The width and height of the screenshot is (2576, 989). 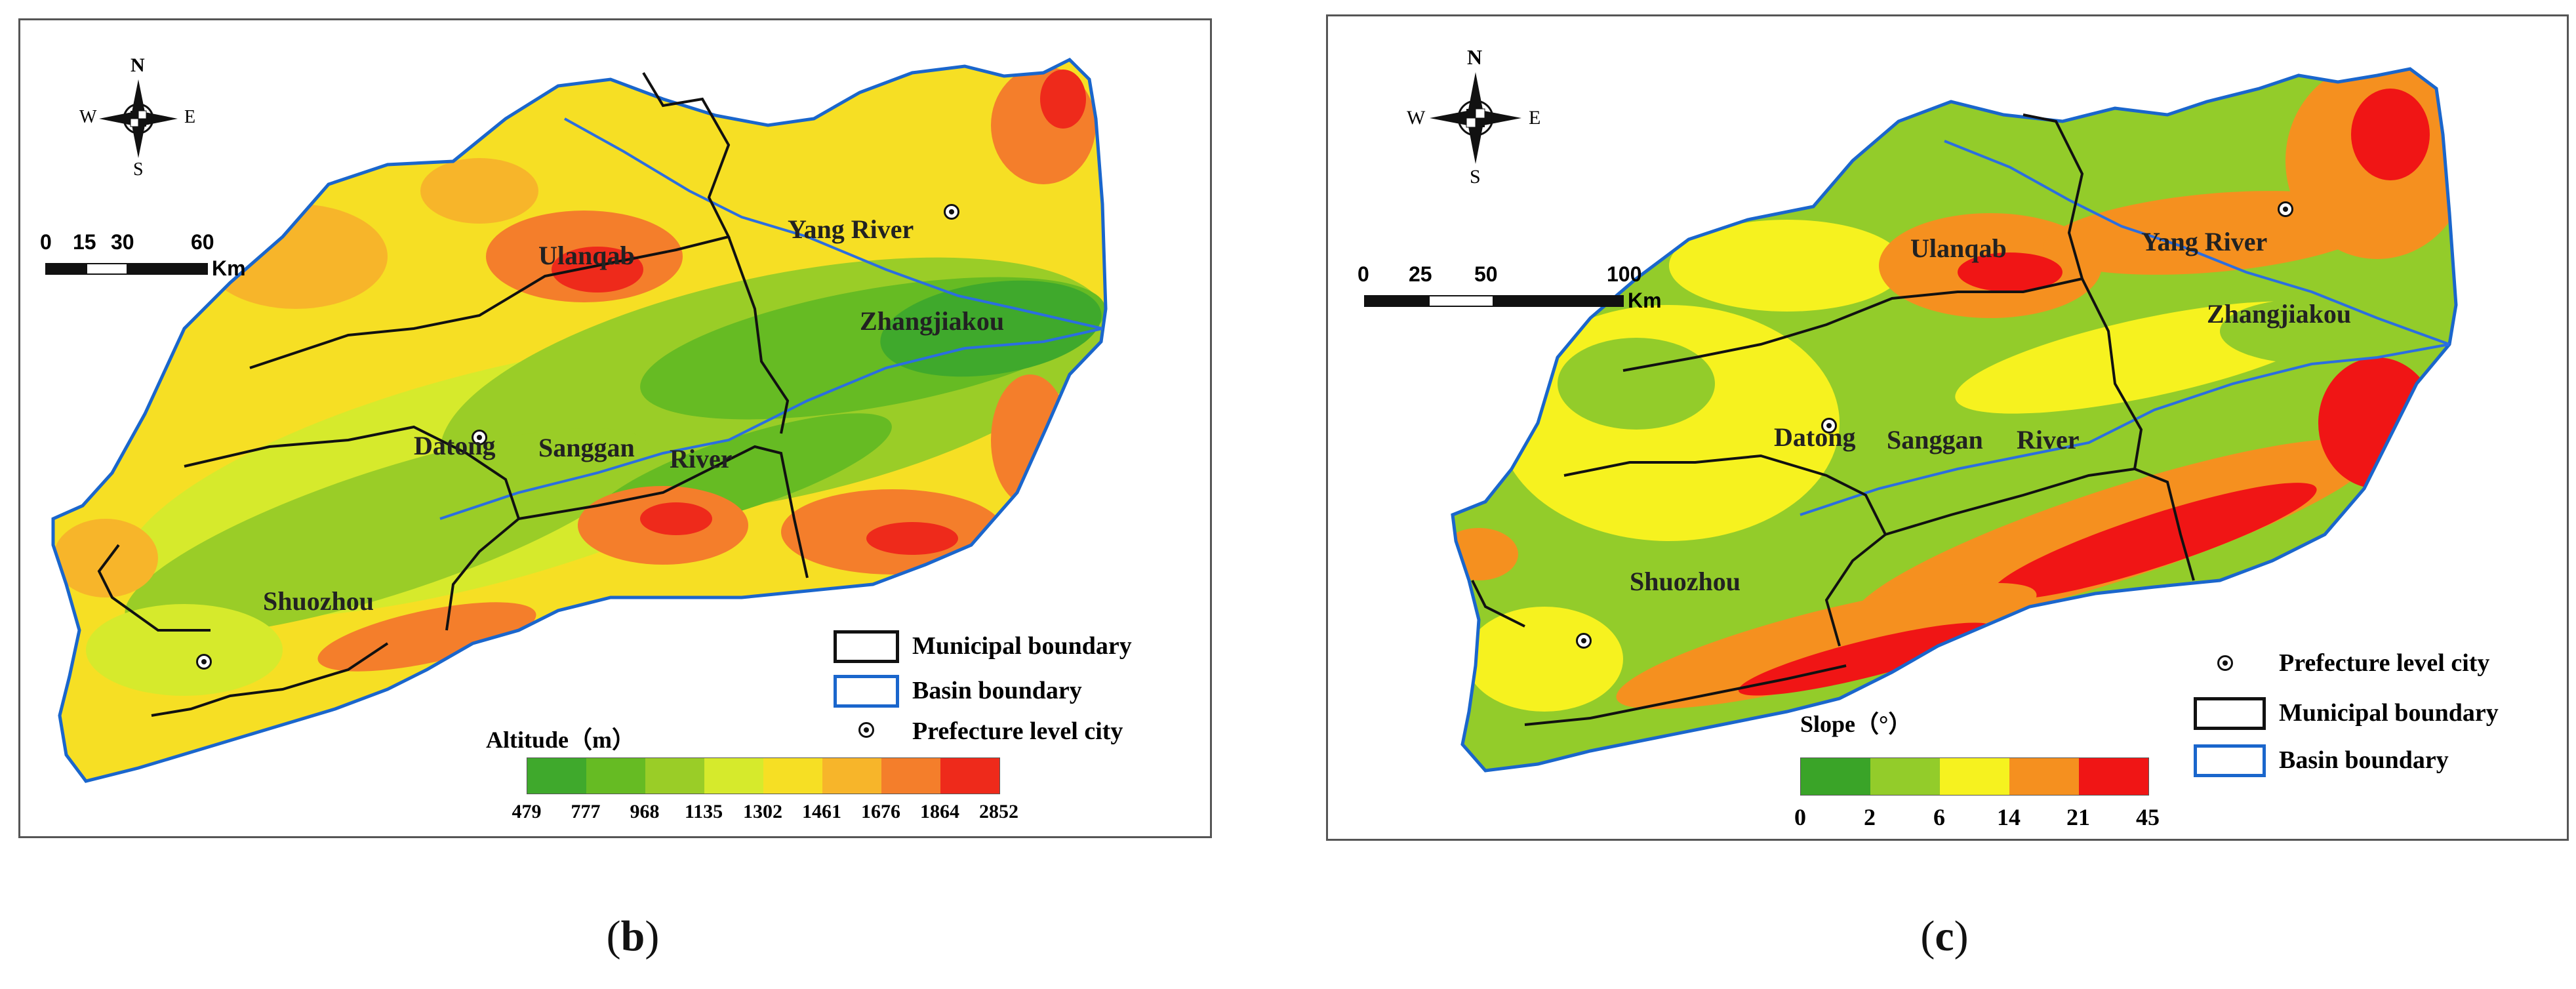 I want to click on slope-colorbar: Slope（°） 0 2 6 14 21 45, so click(x=1994, y=770).